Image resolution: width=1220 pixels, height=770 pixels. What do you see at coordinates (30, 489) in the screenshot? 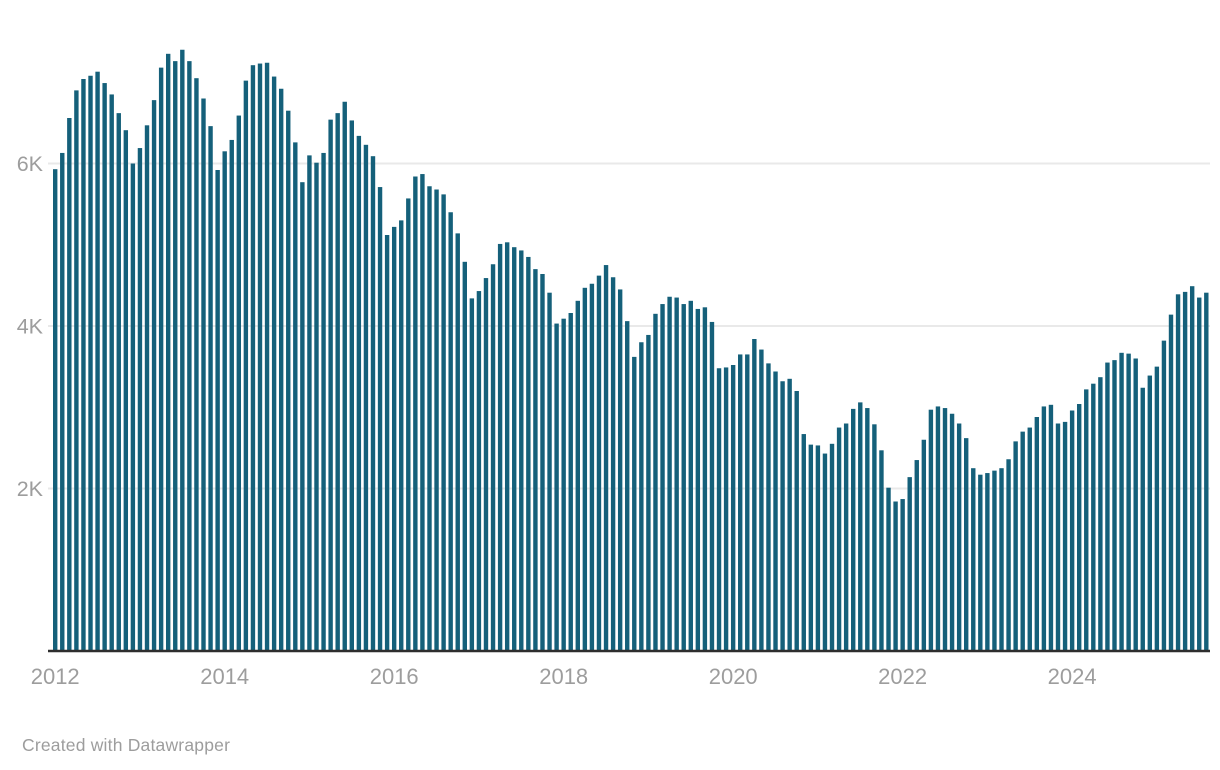
I see `y-axis-tick-label: 2K` at bounding box center [30, 489].